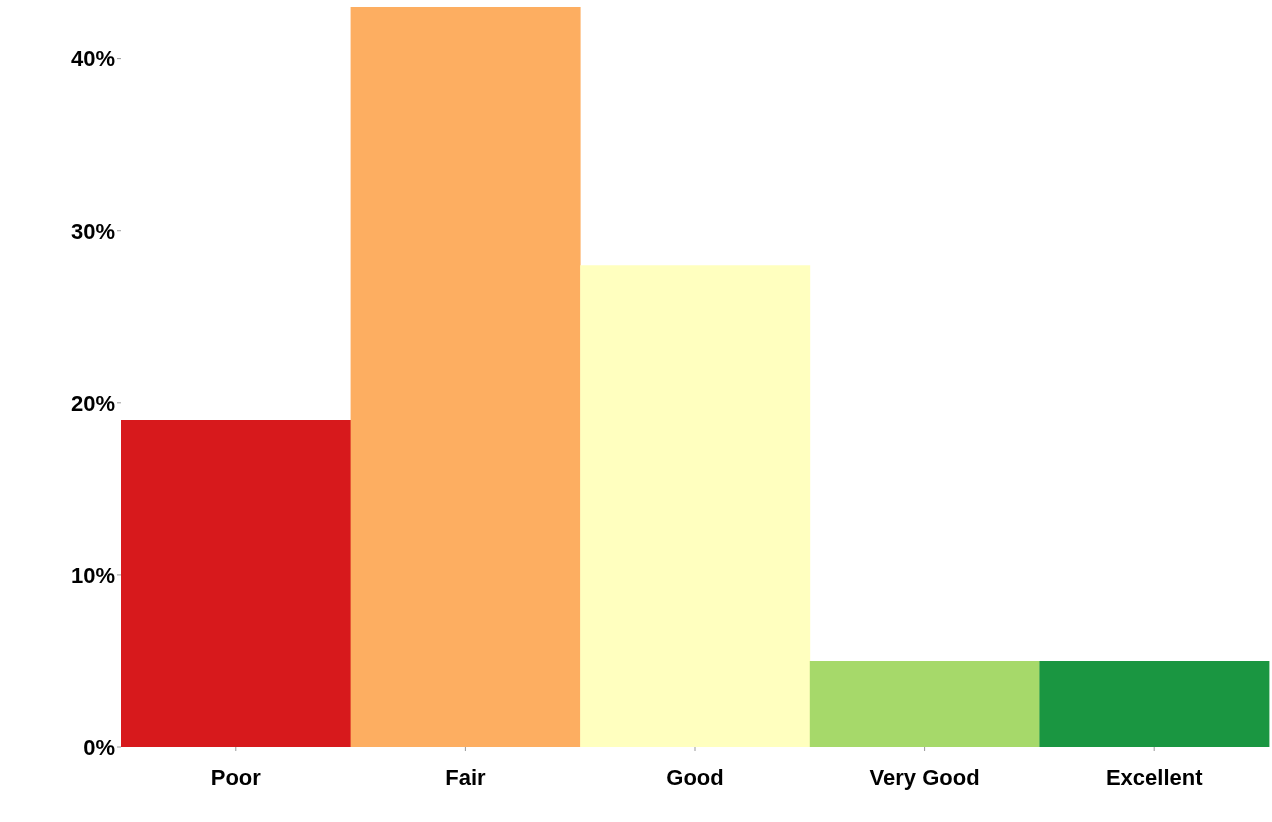 This screenshot has height=822, width=1272. Describe the element at coordinates (92, 59) in the screenshot. I see `y-tick-label: 40%` at that location.